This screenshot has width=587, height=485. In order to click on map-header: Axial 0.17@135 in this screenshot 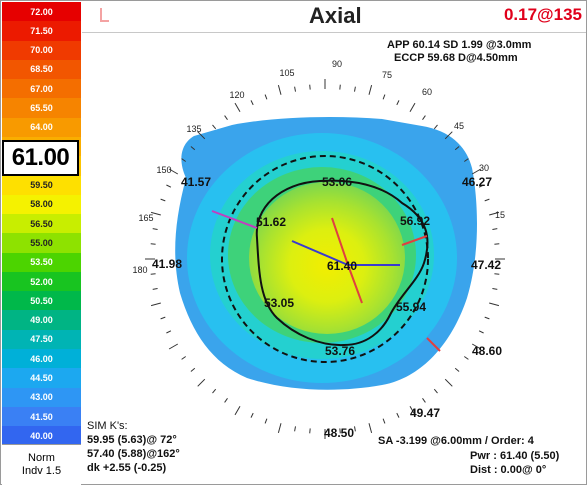, I will do `click(334, 17)`.